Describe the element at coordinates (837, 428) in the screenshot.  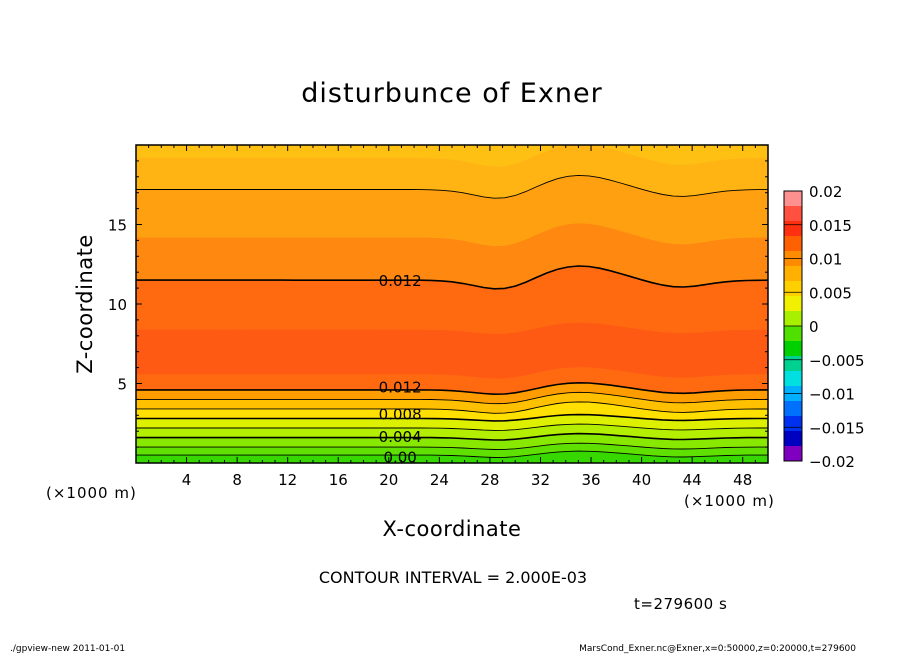
I see `colorbar-tick-label: −0.015` at that location.